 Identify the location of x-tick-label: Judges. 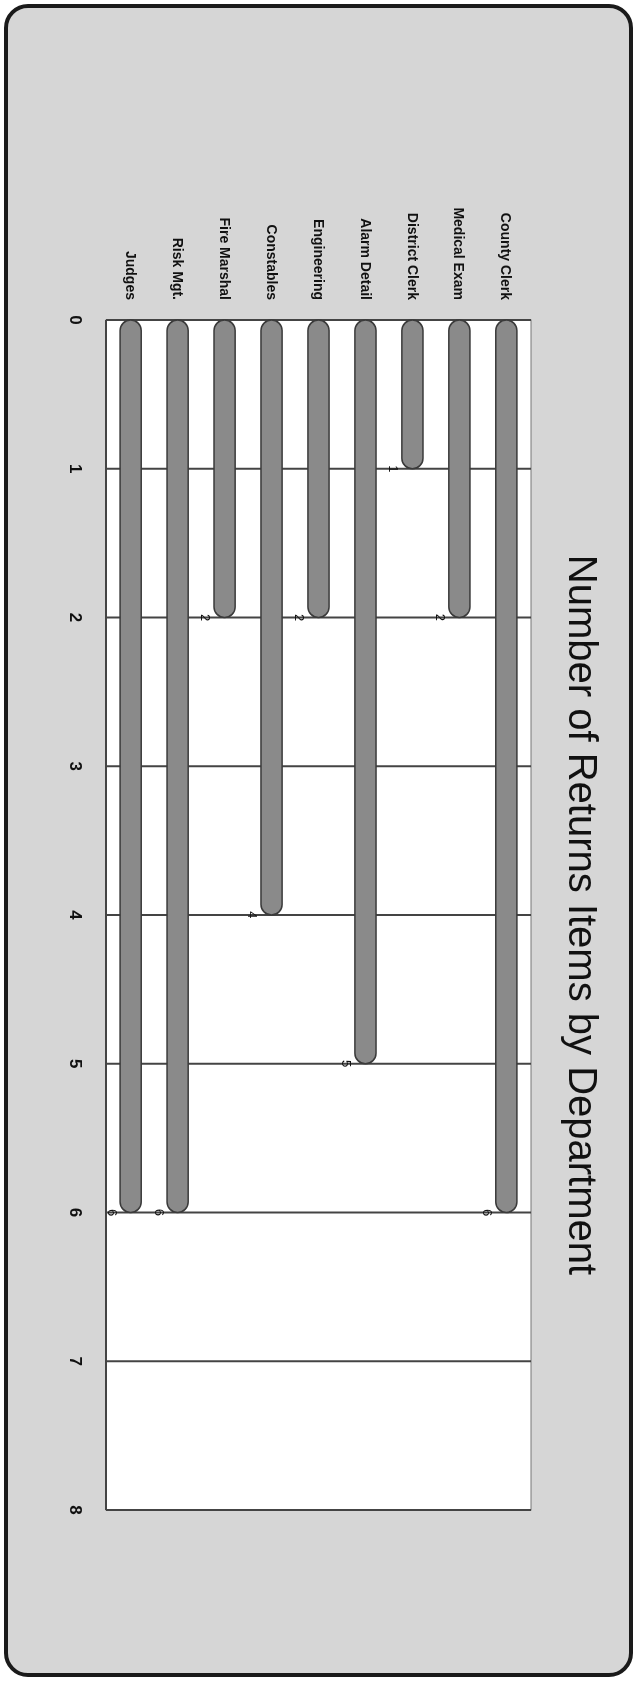
(130, 275).